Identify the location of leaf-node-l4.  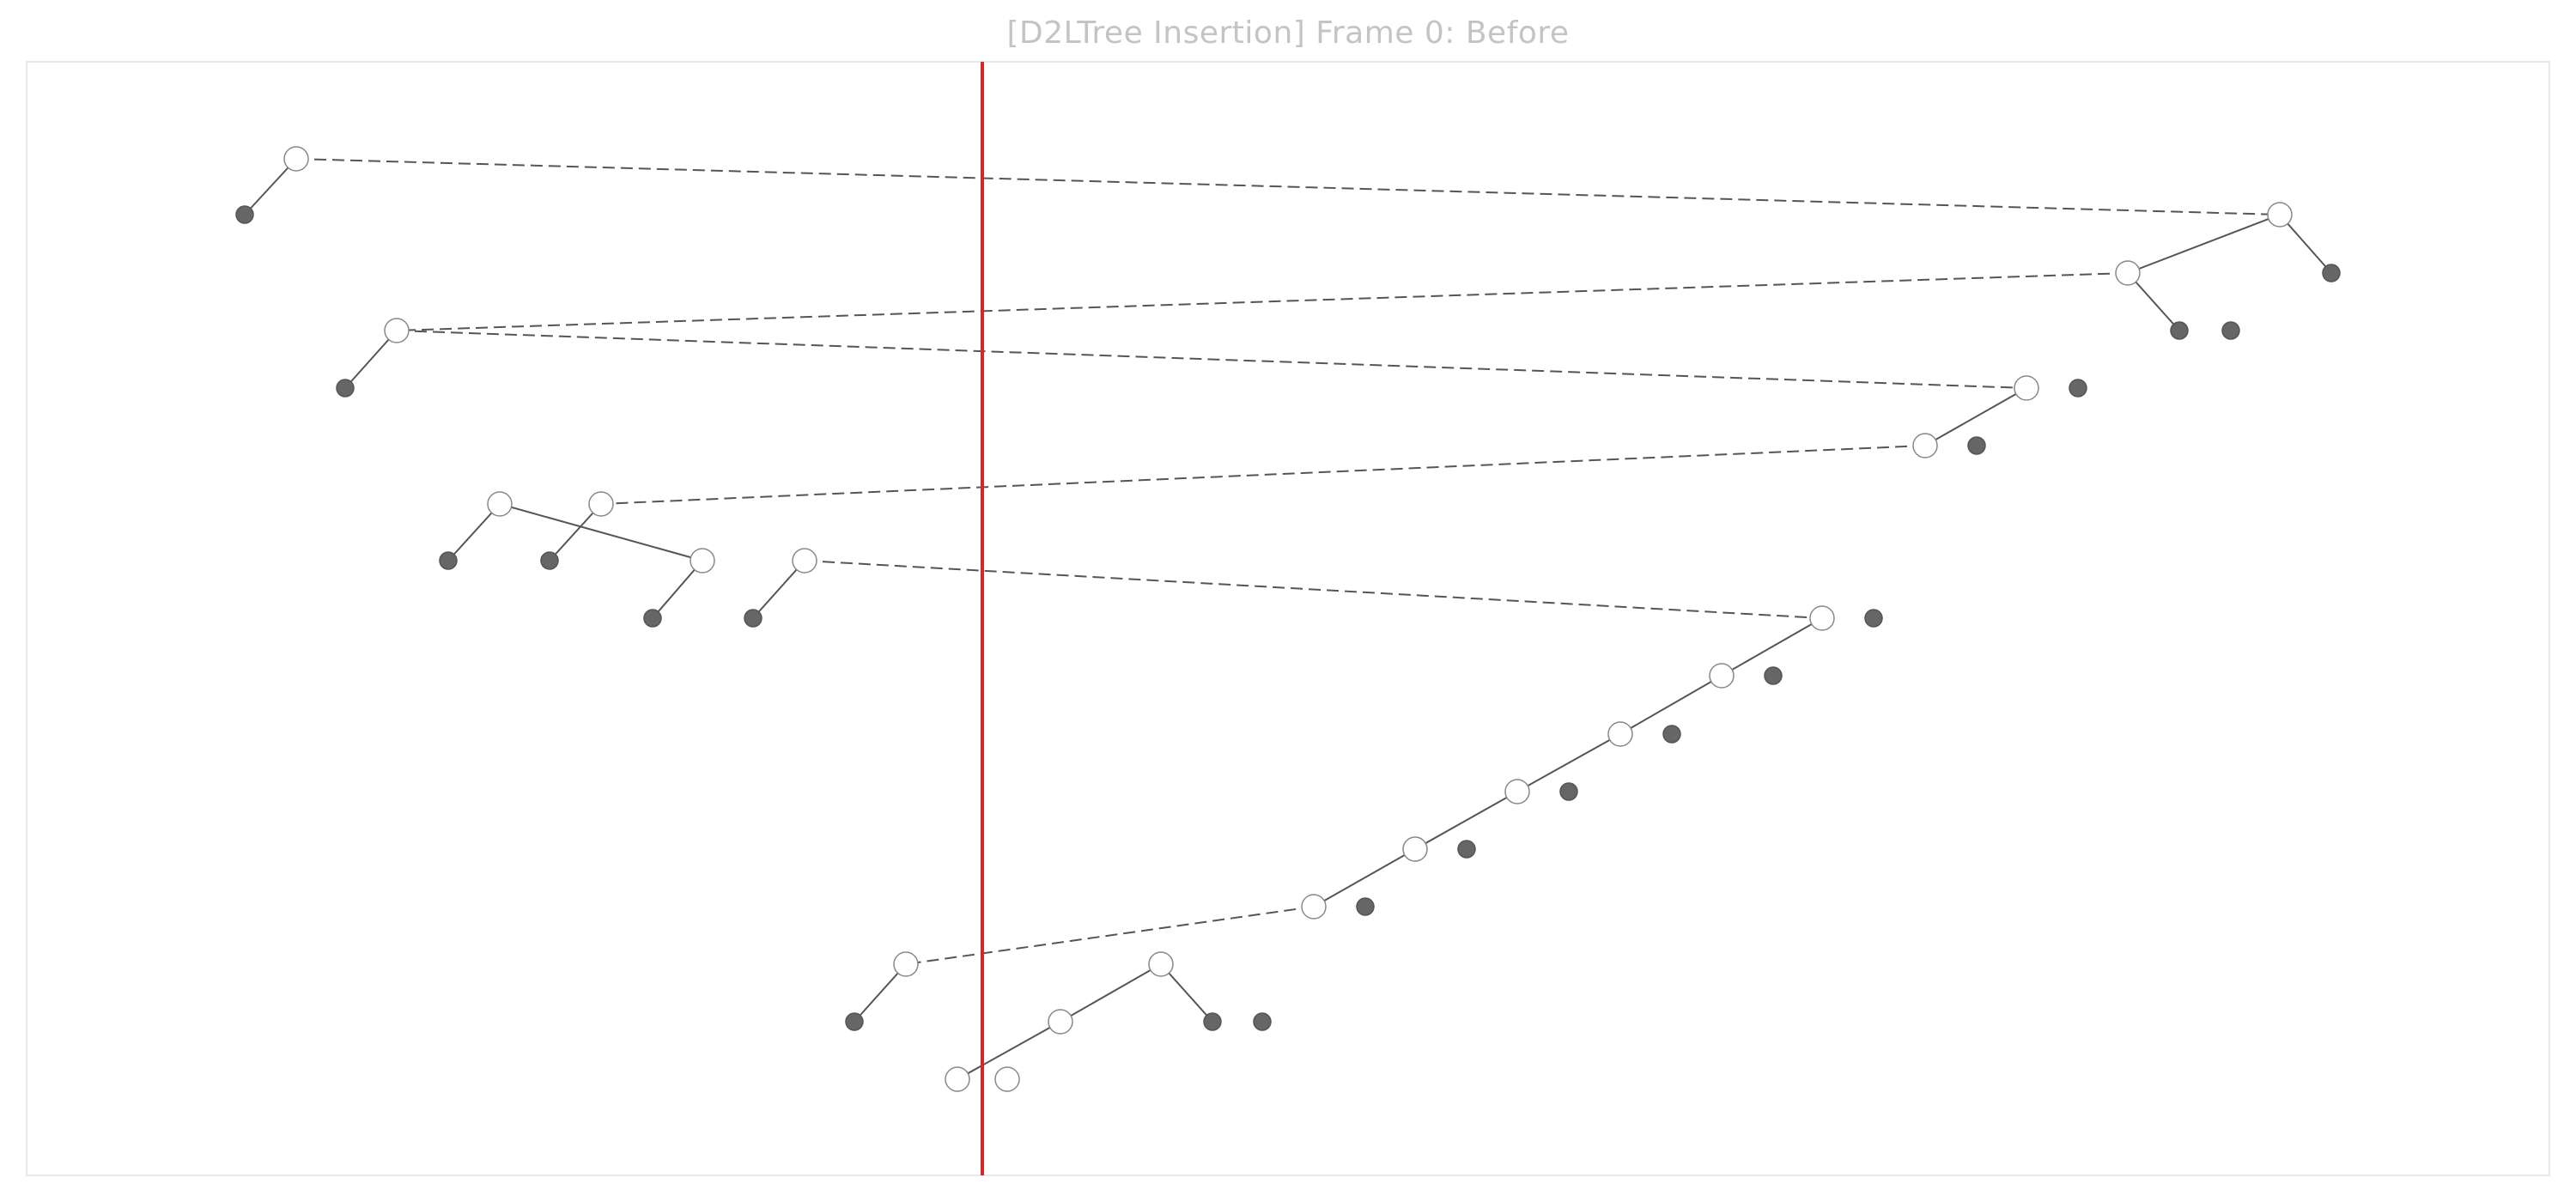
(2230, 330).